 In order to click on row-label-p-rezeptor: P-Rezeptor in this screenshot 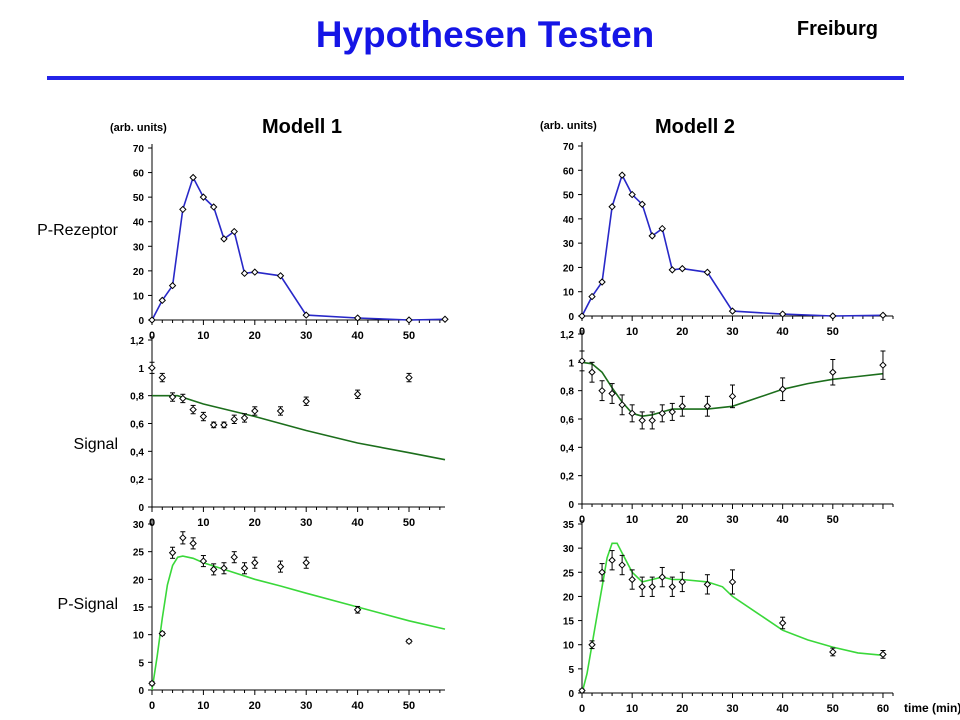, I will do `click(78, 230)`.